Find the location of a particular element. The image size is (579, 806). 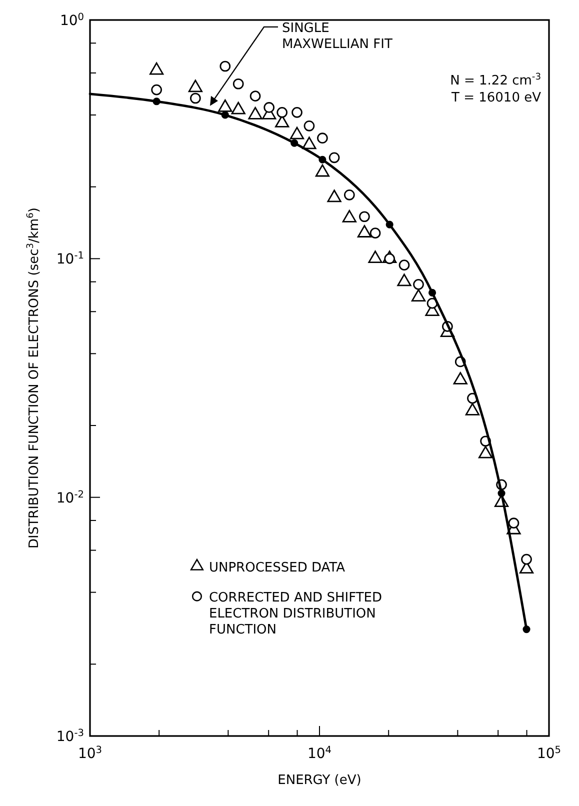

y-tick-label: 10$^{-1}$ is located at coordinates (70, 259).